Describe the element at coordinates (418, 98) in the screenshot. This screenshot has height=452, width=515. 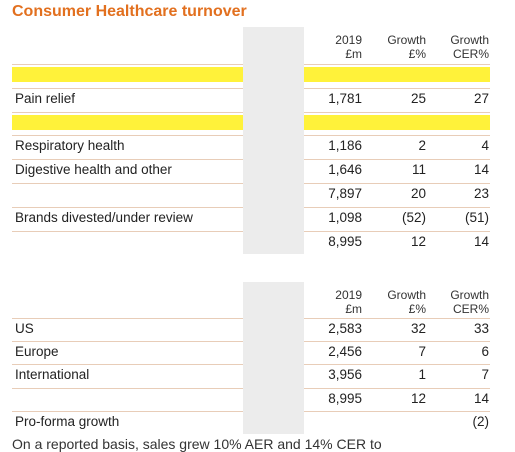
I see `cell-value: 25` at that location.